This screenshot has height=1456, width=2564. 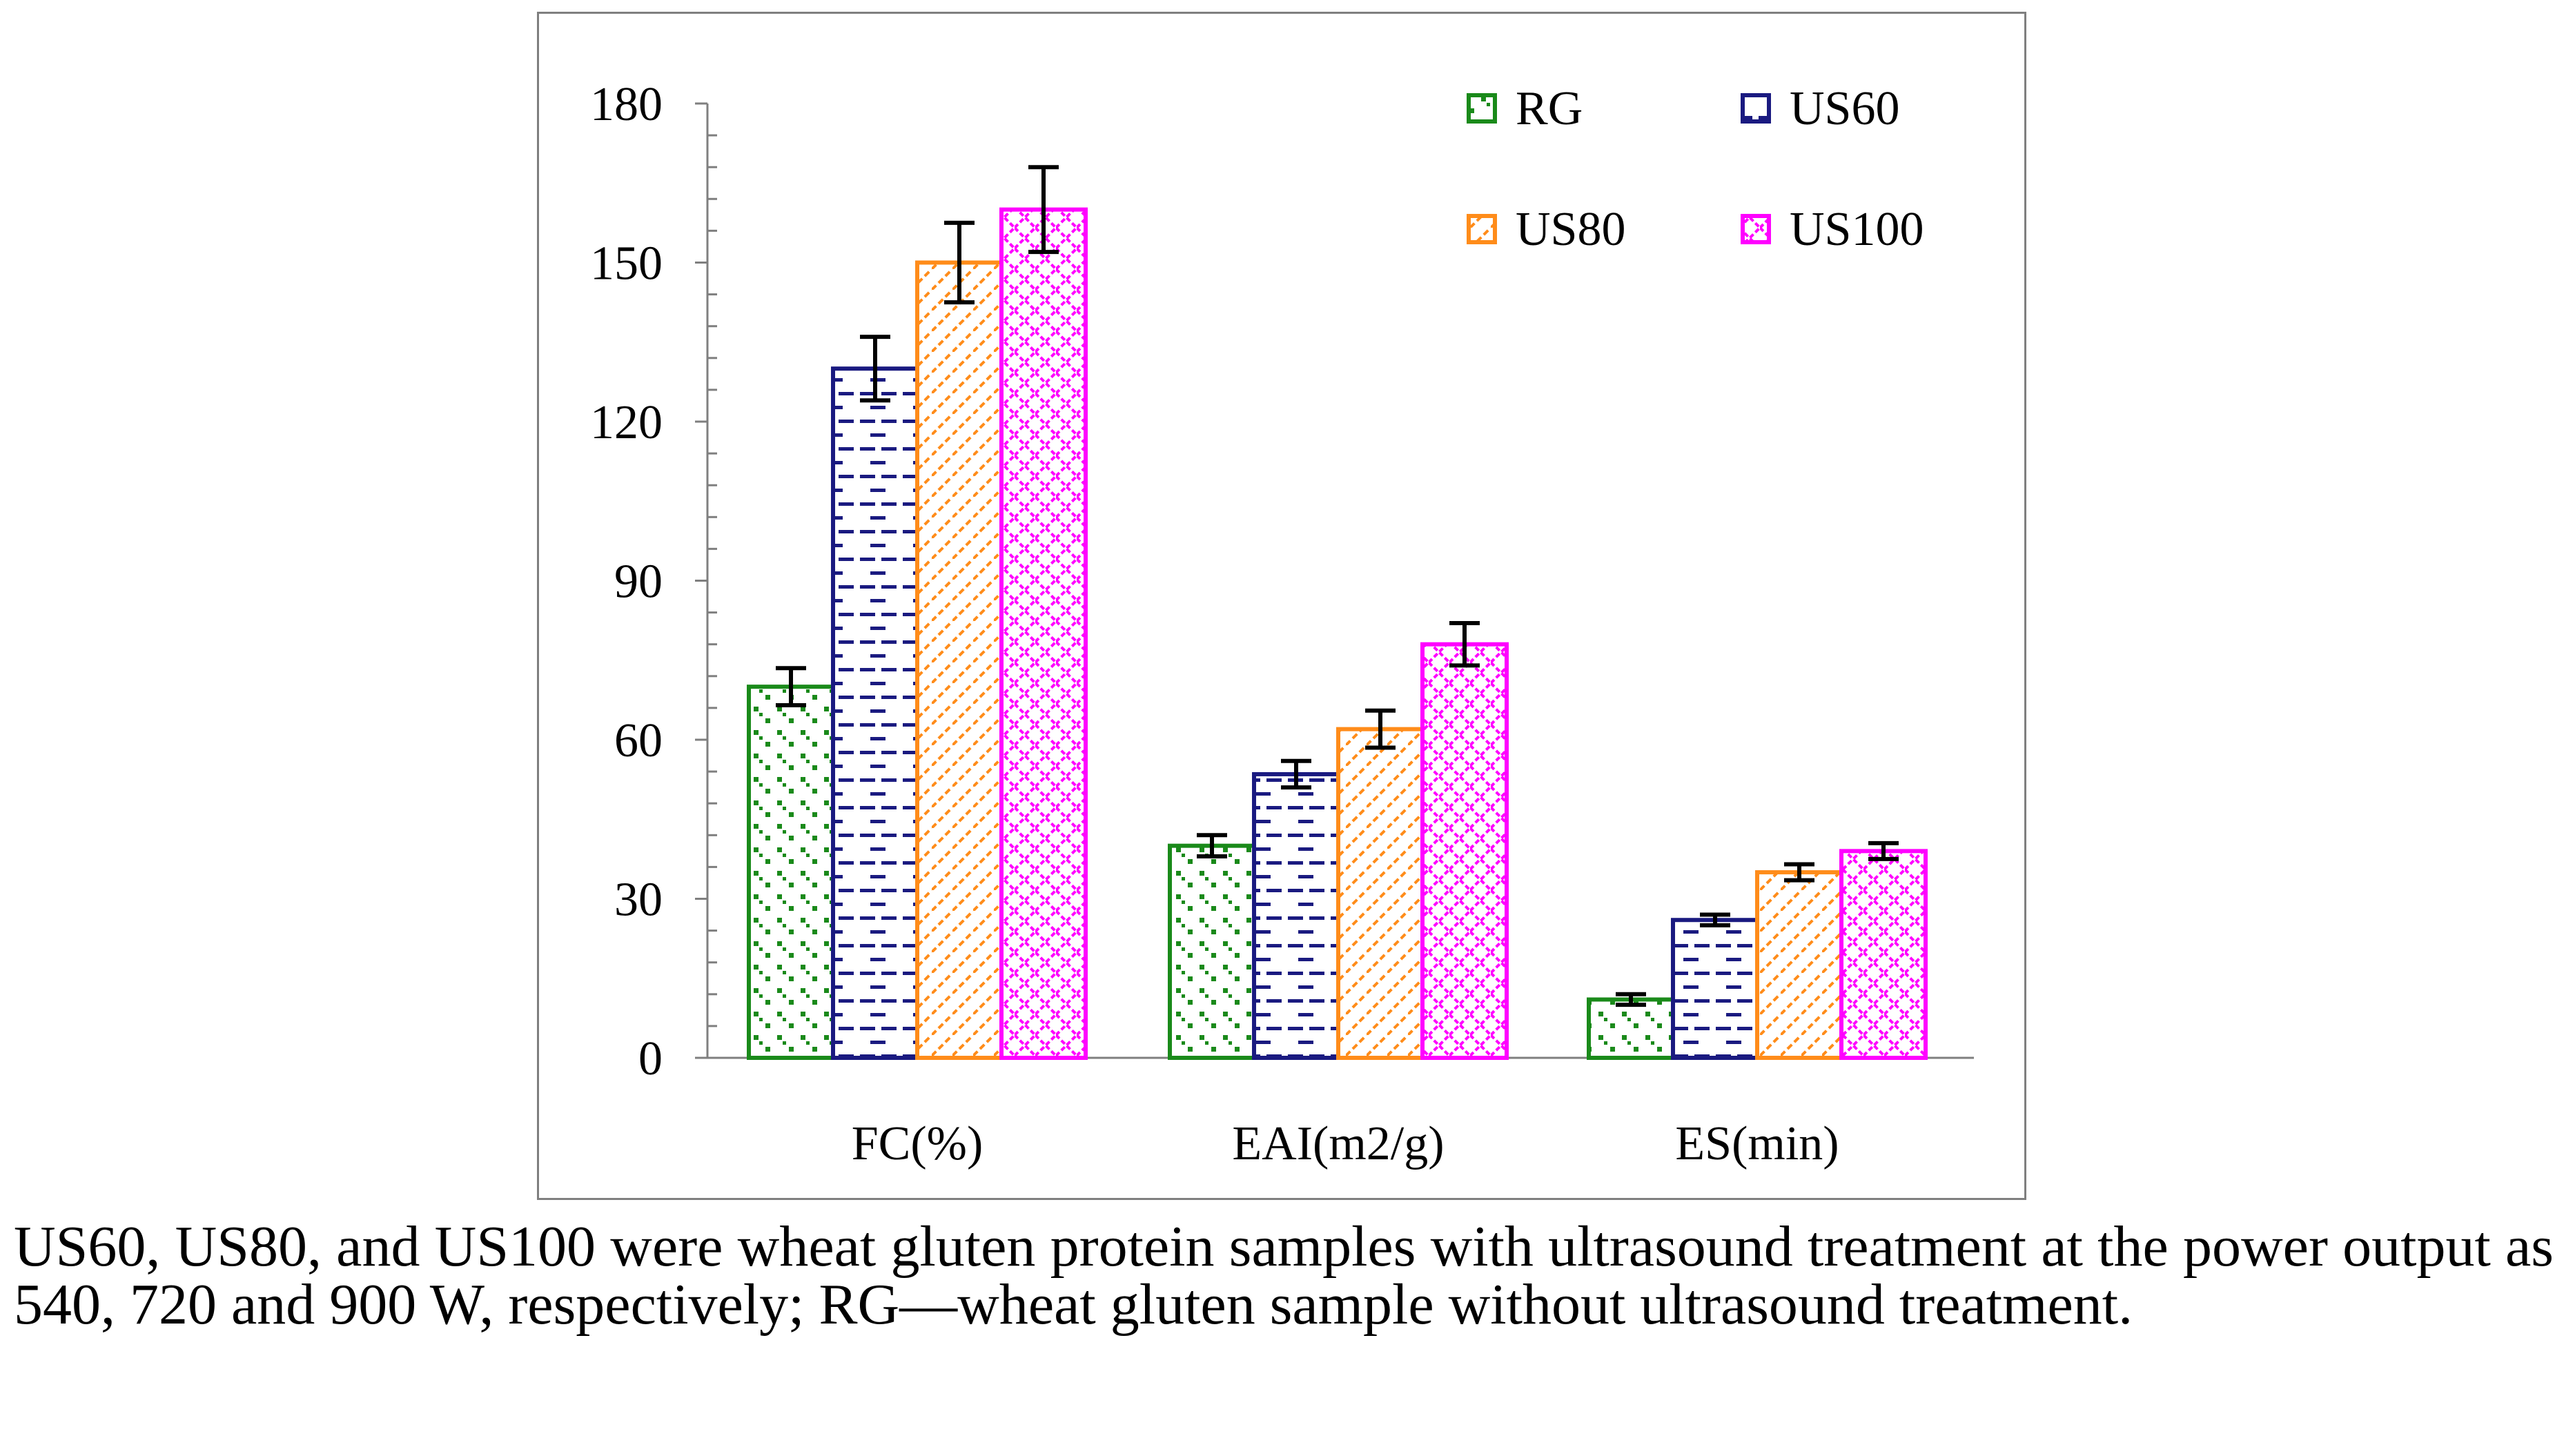 What do you see at coordinates (639, 582) in the screenshot?
I see `y-tick-label: 90` at bounding box center [639, 582].